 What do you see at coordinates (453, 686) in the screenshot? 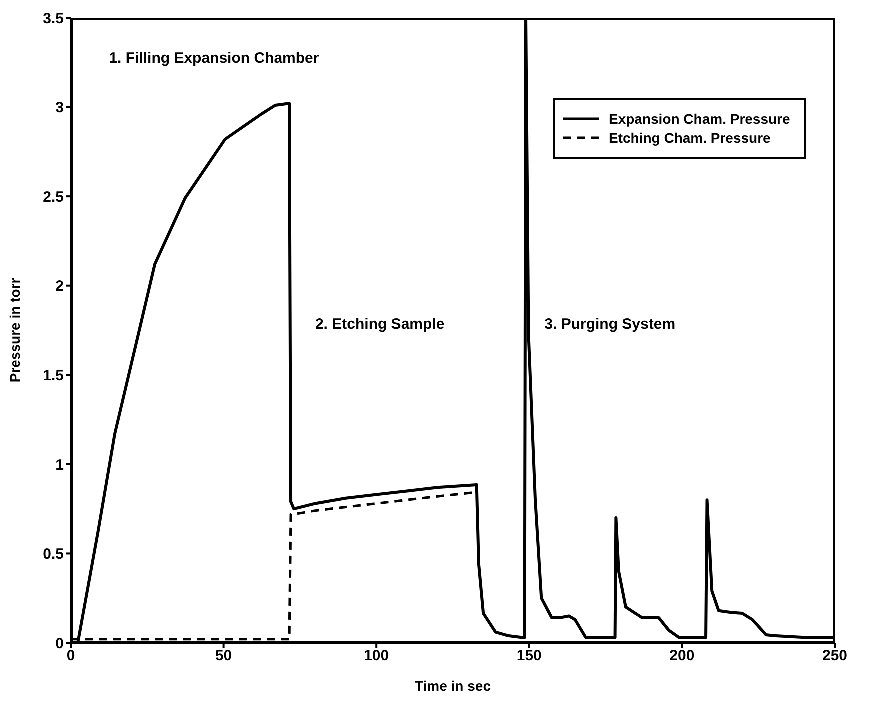
I see `x-axis-title: Time in sec` at bounding box center [453, 686].